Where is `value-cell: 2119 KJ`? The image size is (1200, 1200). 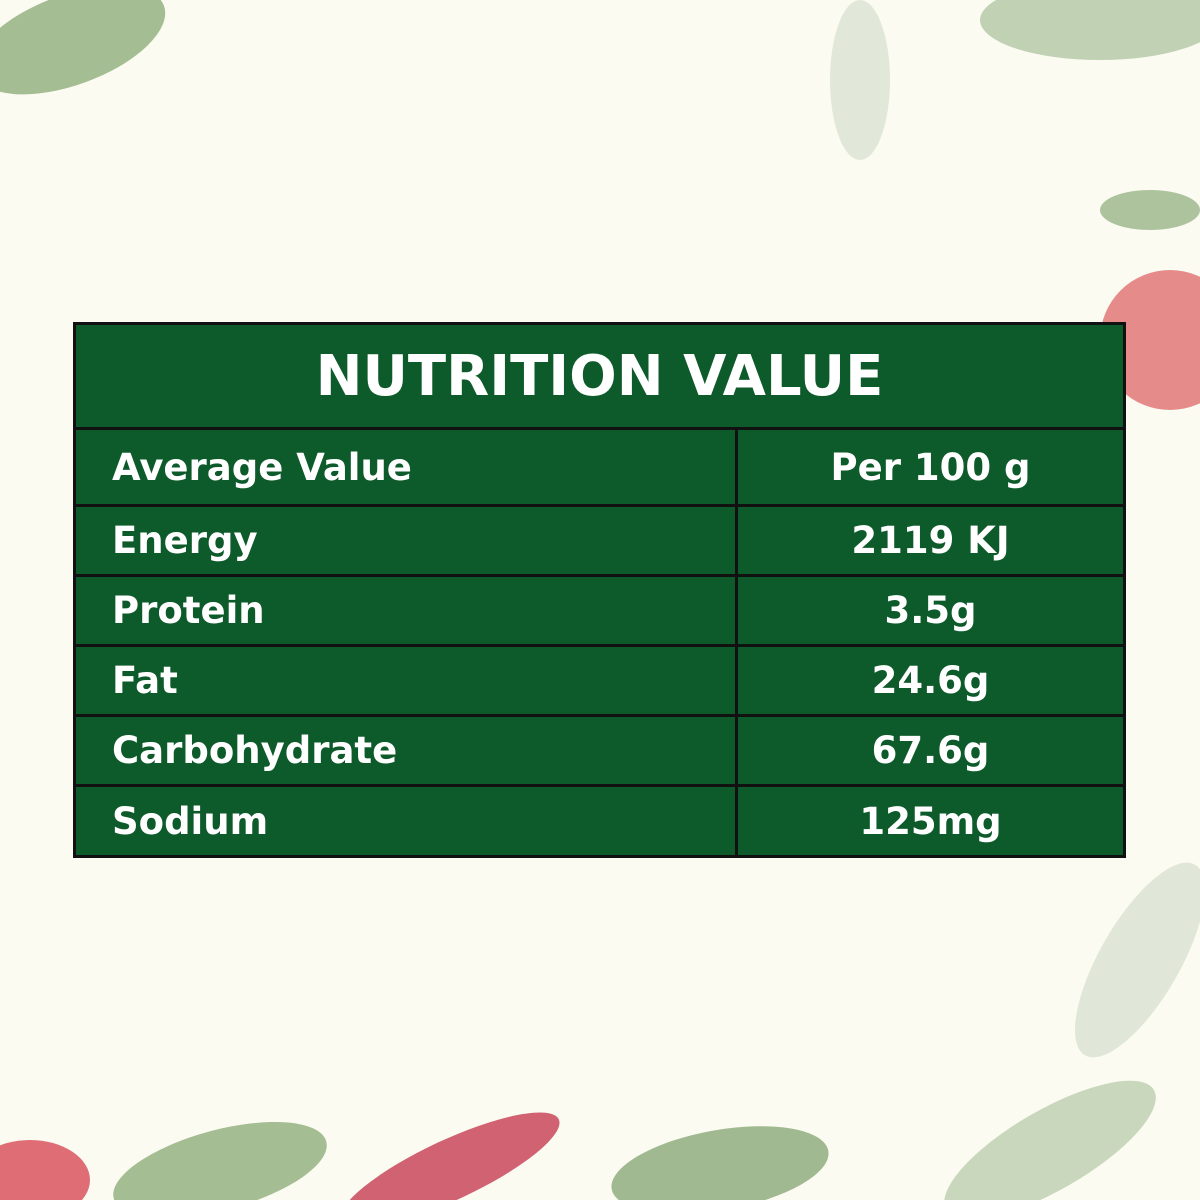
value-cell: 2119 KJ is located at coordinates (930, 540).